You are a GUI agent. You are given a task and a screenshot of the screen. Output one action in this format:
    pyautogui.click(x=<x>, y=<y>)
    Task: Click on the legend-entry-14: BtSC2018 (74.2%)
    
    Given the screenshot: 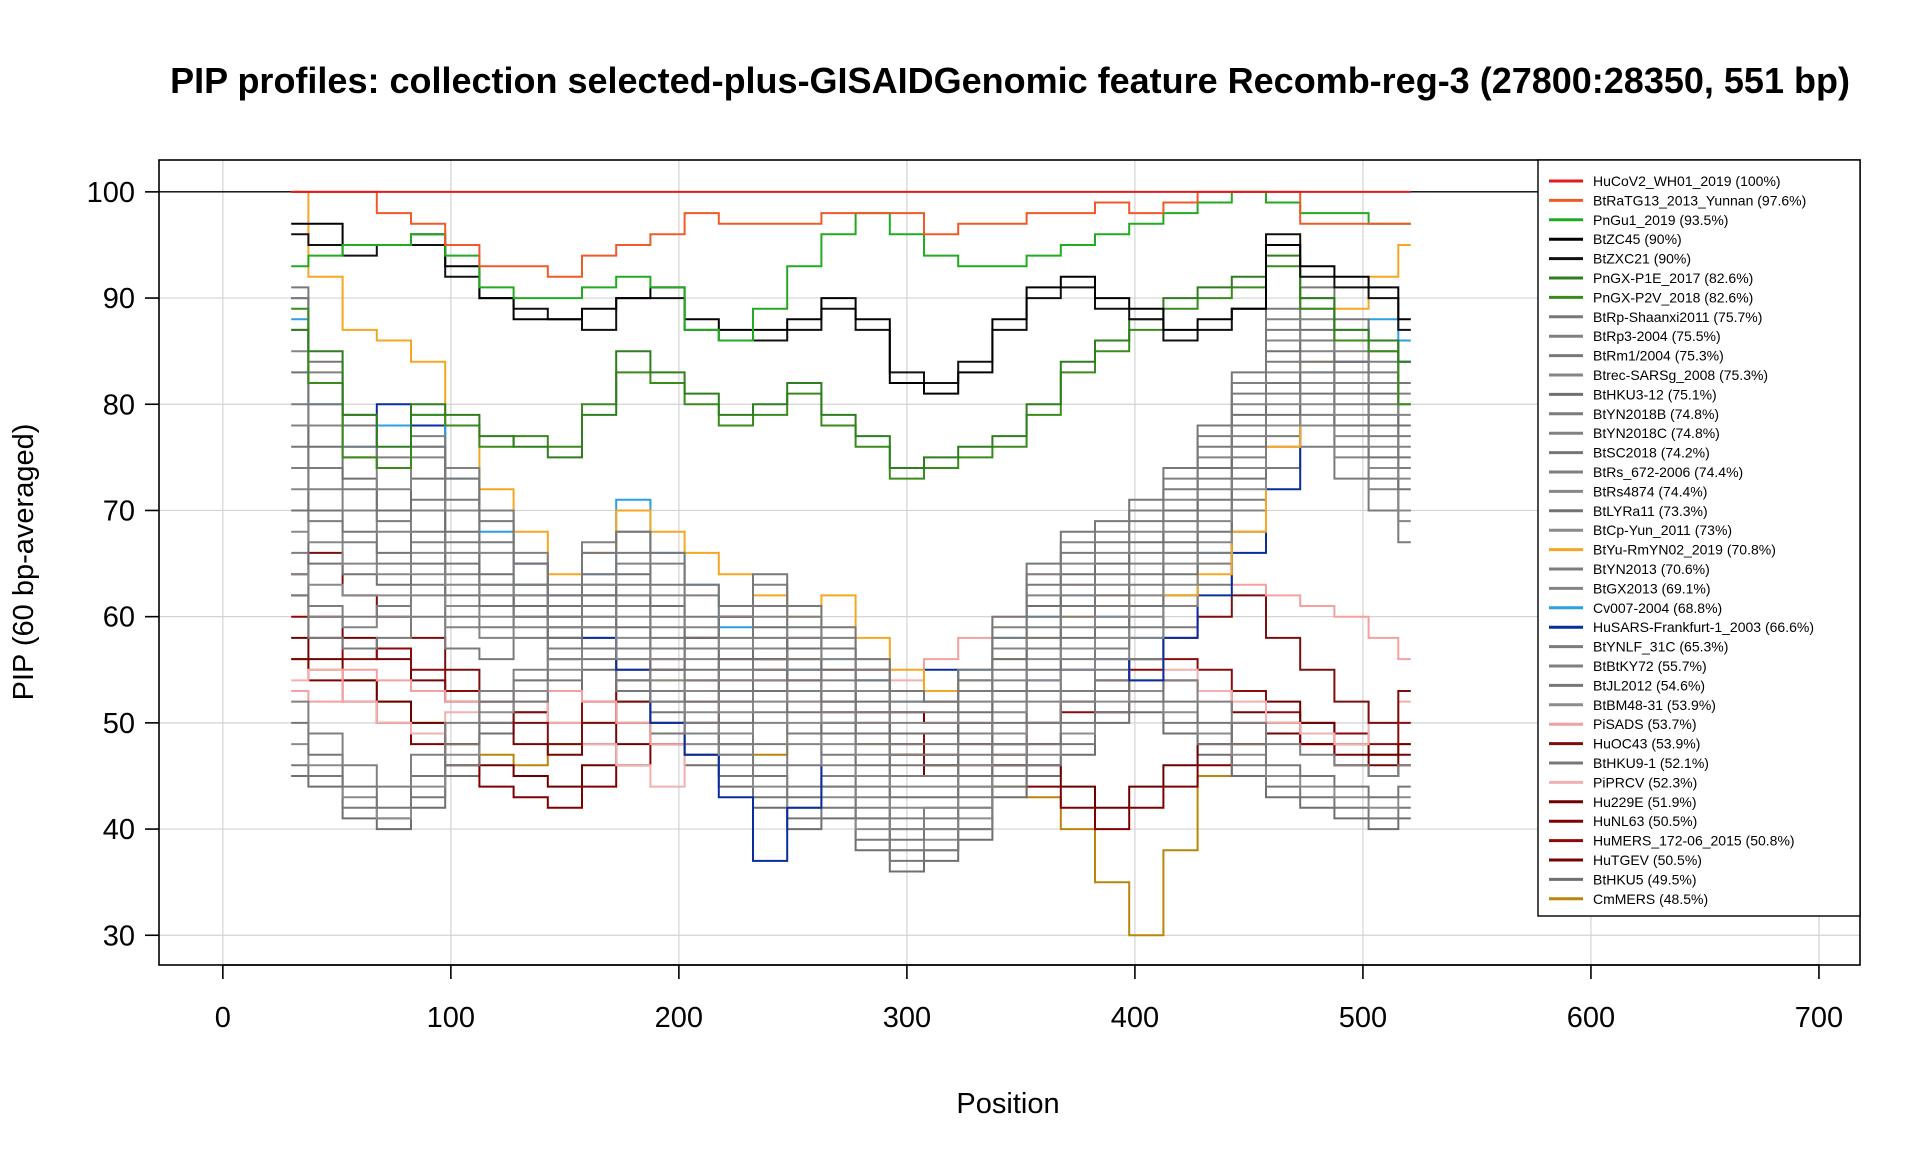 What is the action you would take?
    pyautogui.click(x=1651, y=453)
    